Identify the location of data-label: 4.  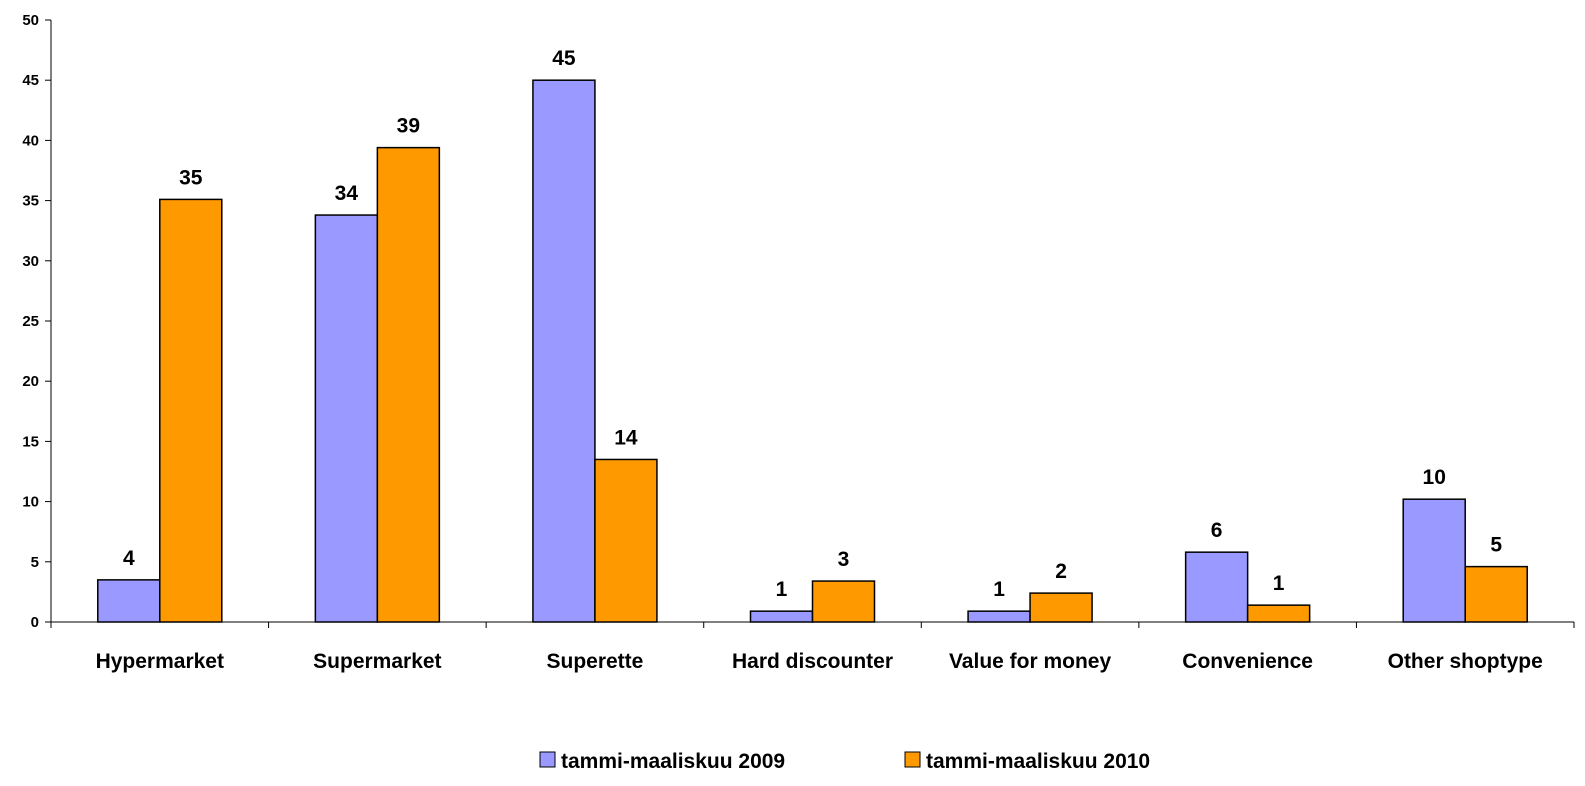
(129, 558).